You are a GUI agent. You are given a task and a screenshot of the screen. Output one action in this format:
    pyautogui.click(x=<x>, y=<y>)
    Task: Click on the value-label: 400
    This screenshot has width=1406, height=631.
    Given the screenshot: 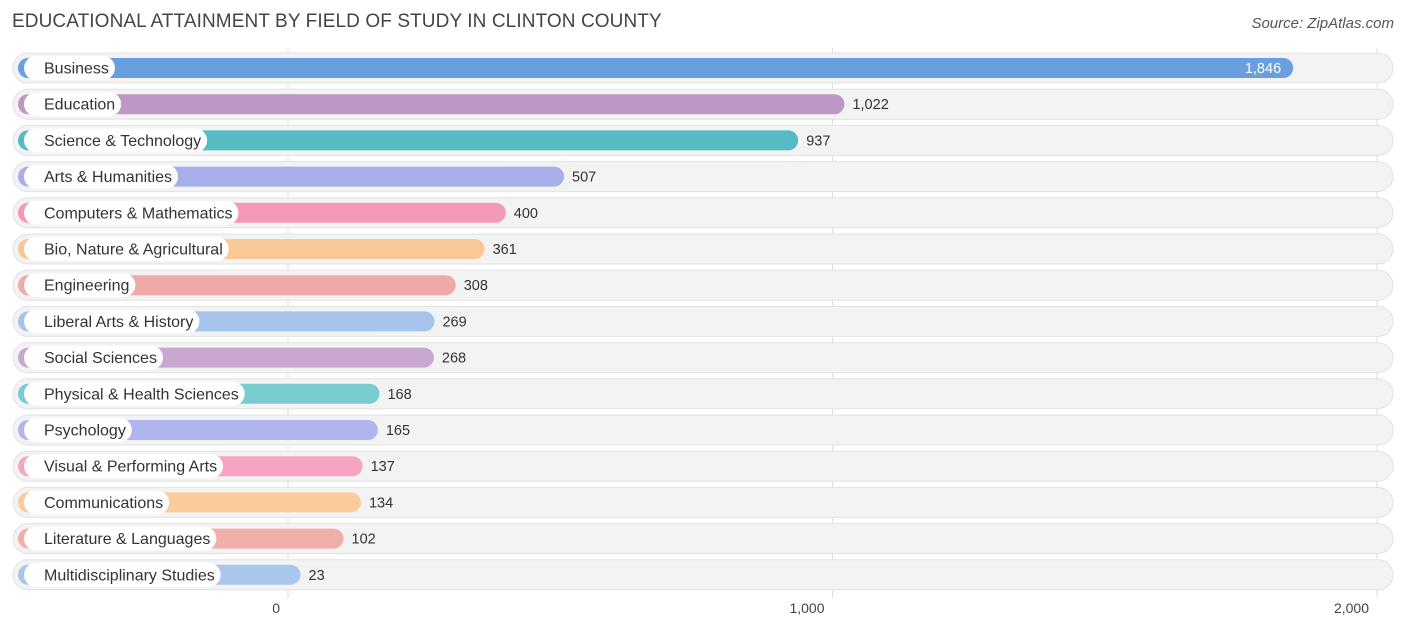 What is the action you would take?
    pyautogui.click(x=526, y=214)
    